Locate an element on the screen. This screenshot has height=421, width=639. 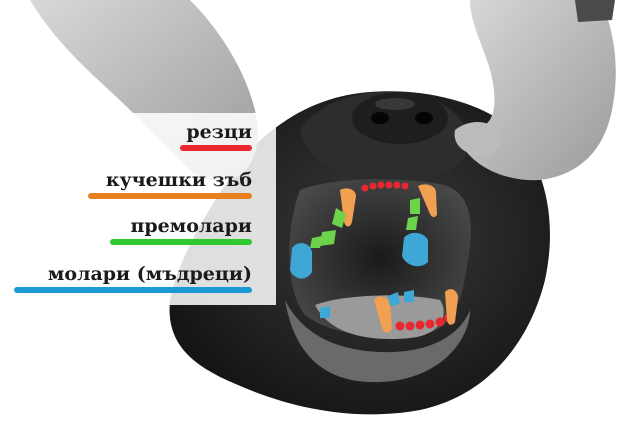
legend-bar-premolars is located at coordinates (181, 242).